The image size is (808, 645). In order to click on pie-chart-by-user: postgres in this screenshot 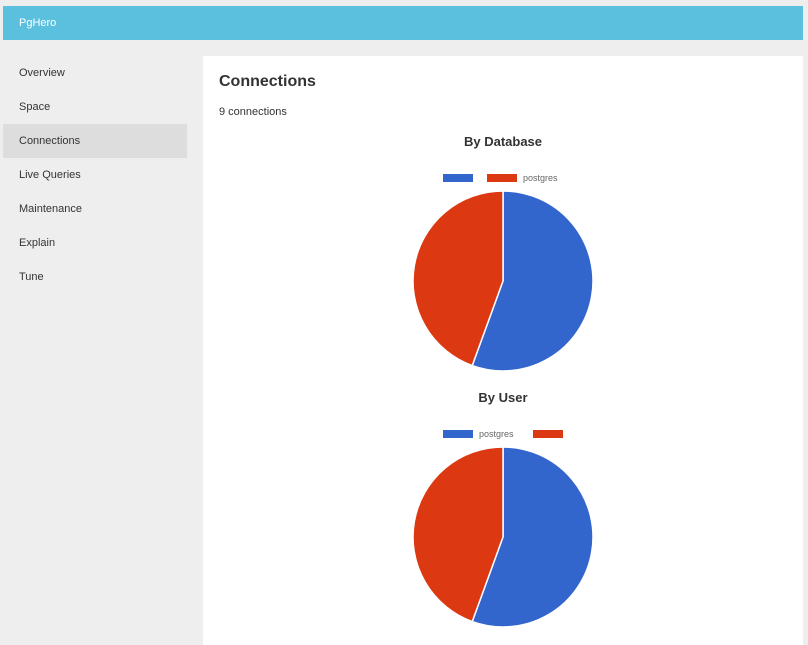, I will do `click(503, 528)`.